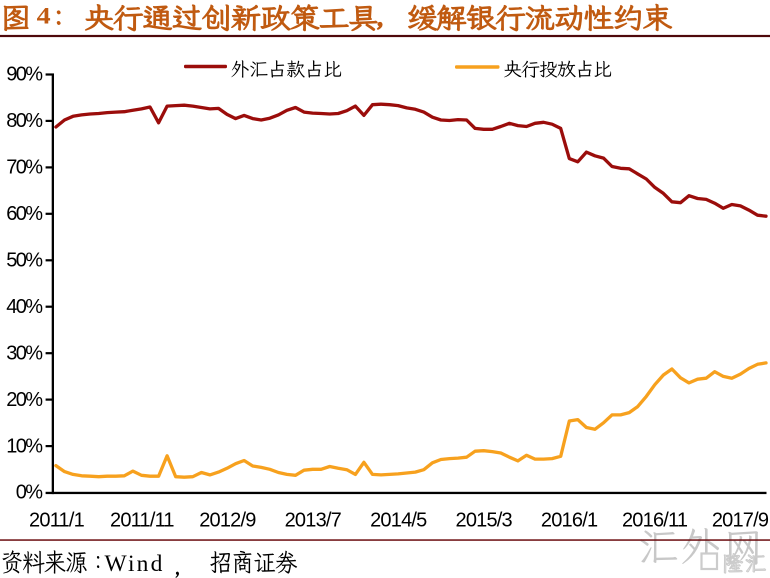  I want to click on svg-text: 2011/1, so click(57, 521).